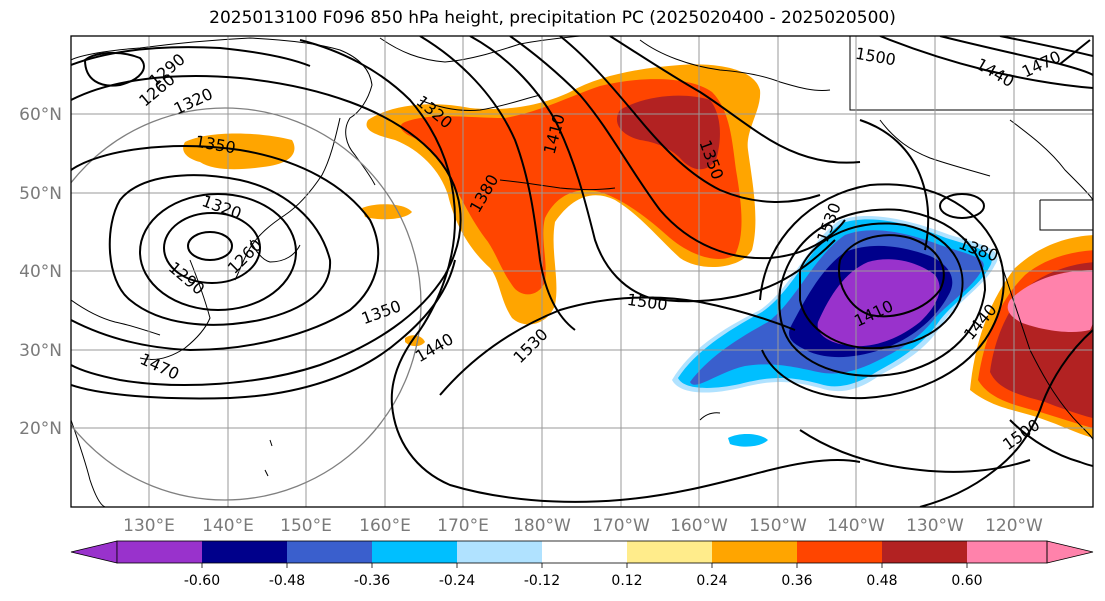 The image size is (1105, 601). Describe the element at coordinates (287, 581) in the screenshot. I see `colorbar-tick: -0.48` at that location.